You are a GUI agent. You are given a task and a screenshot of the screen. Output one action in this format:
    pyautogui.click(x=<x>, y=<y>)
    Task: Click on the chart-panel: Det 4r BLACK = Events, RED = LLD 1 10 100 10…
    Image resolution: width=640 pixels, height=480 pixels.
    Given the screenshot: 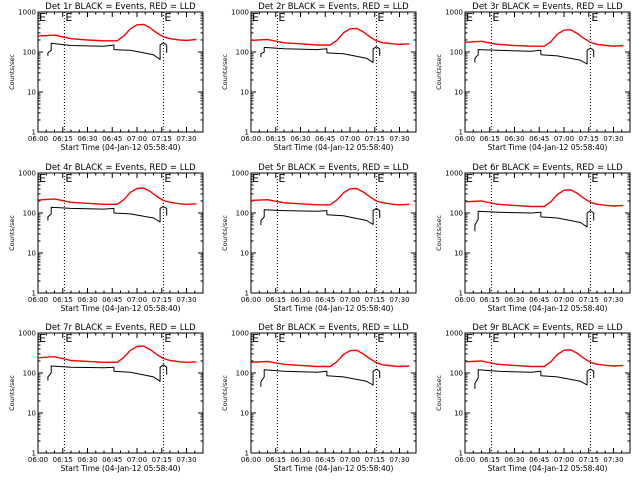 What is the action you would take?
    pyautogui.click(x=106, y=238)
    